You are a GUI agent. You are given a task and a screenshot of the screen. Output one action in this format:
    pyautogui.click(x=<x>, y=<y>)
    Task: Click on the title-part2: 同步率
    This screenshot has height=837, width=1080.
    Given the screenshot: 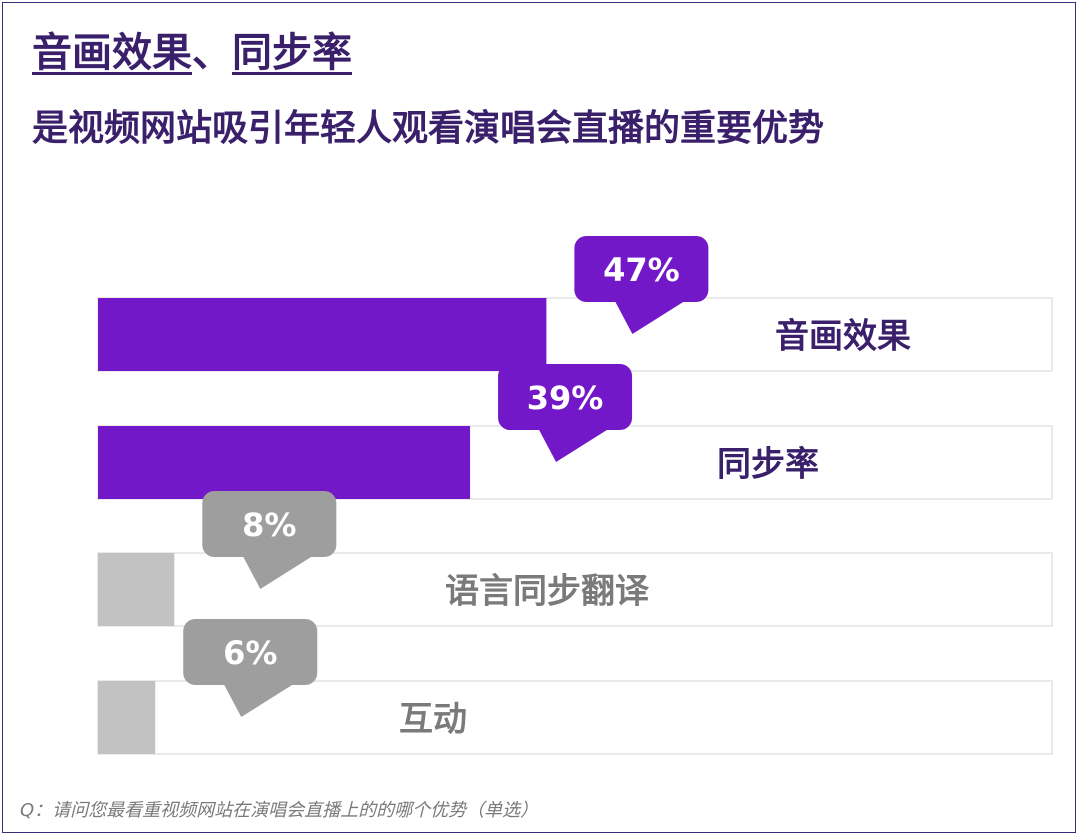 What is the action you would take?
    pyautogui.click(x=292, y=53)
    